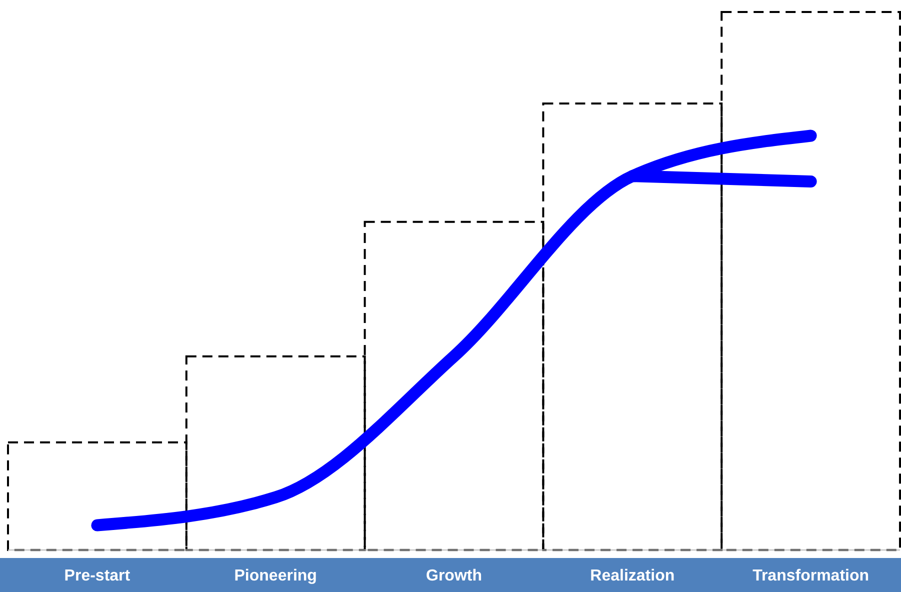 The width and height of the screenshot is (901, 592). Describe the element at coordinates (632, 575) in the screenshot. I see `x-tick-label: Realization` at that location.